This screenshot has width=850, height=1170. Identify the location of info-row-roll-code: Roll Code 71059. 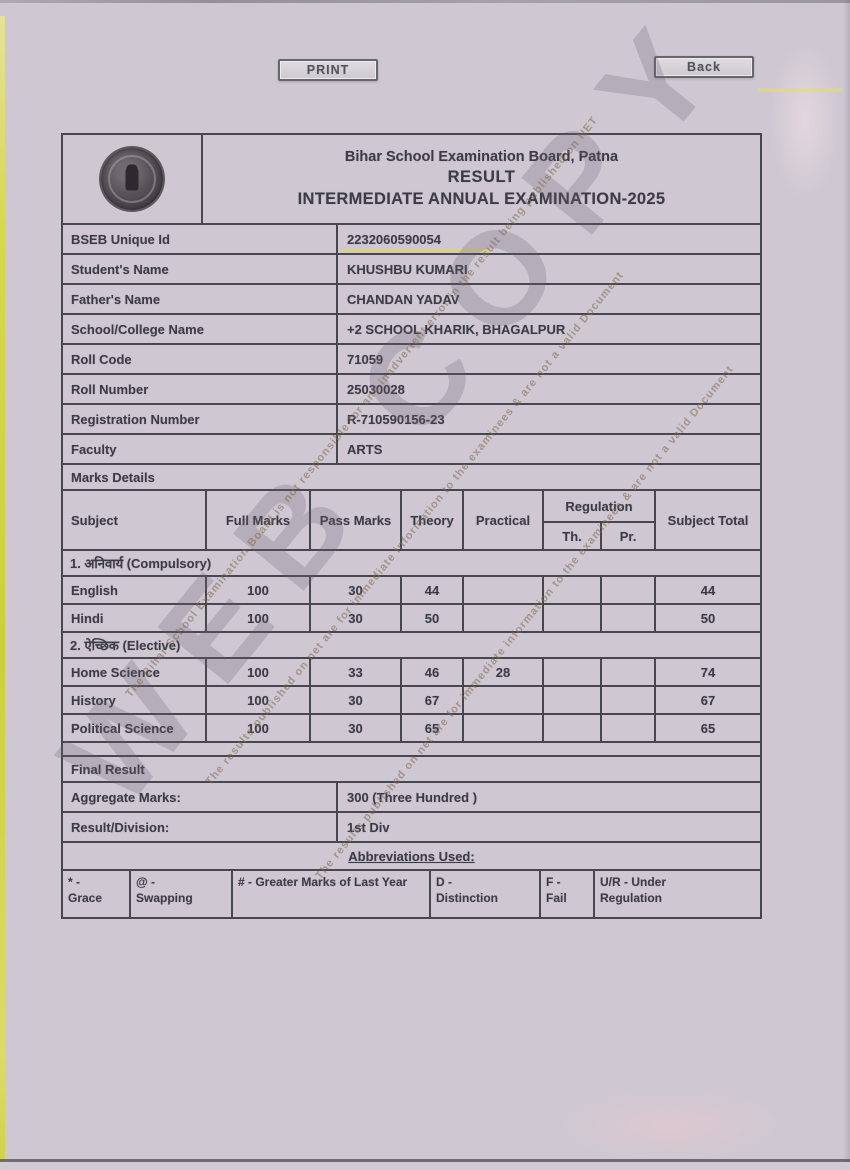
(411, 358).